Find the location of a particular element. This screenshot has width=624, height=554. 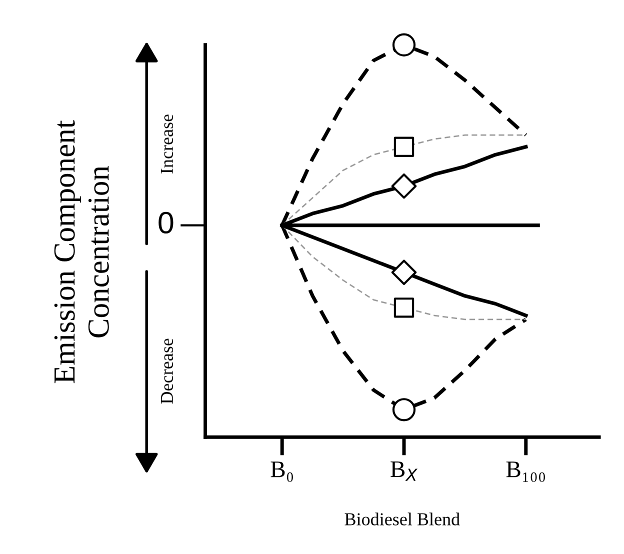

x-tick-label: B₁₀₀ is located at coordinates (526, 472).